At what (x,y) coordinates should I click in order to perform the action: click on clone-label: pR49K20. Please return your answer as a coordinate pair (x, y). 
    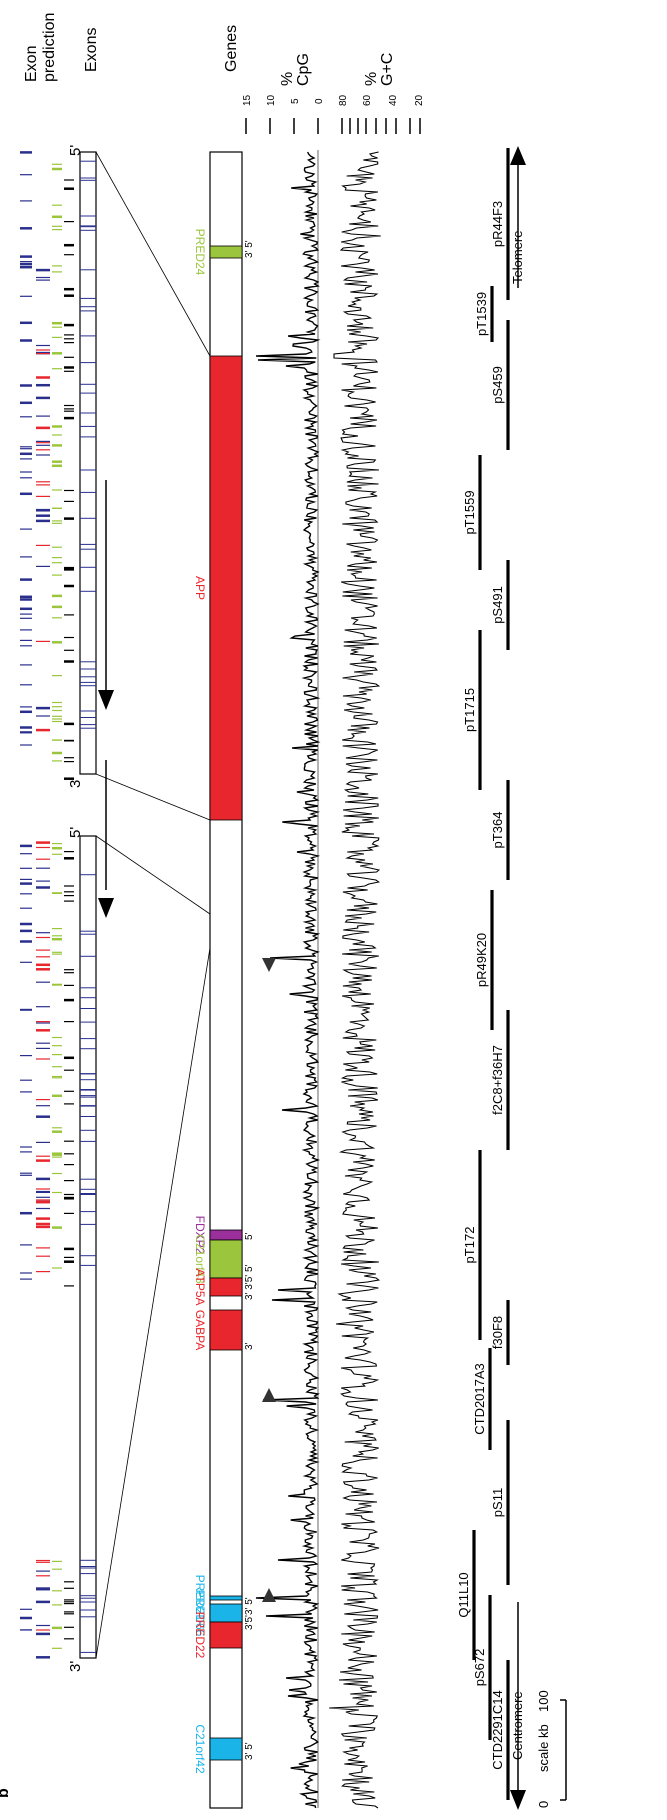
    Looking at the image, I should click on (481, 960).